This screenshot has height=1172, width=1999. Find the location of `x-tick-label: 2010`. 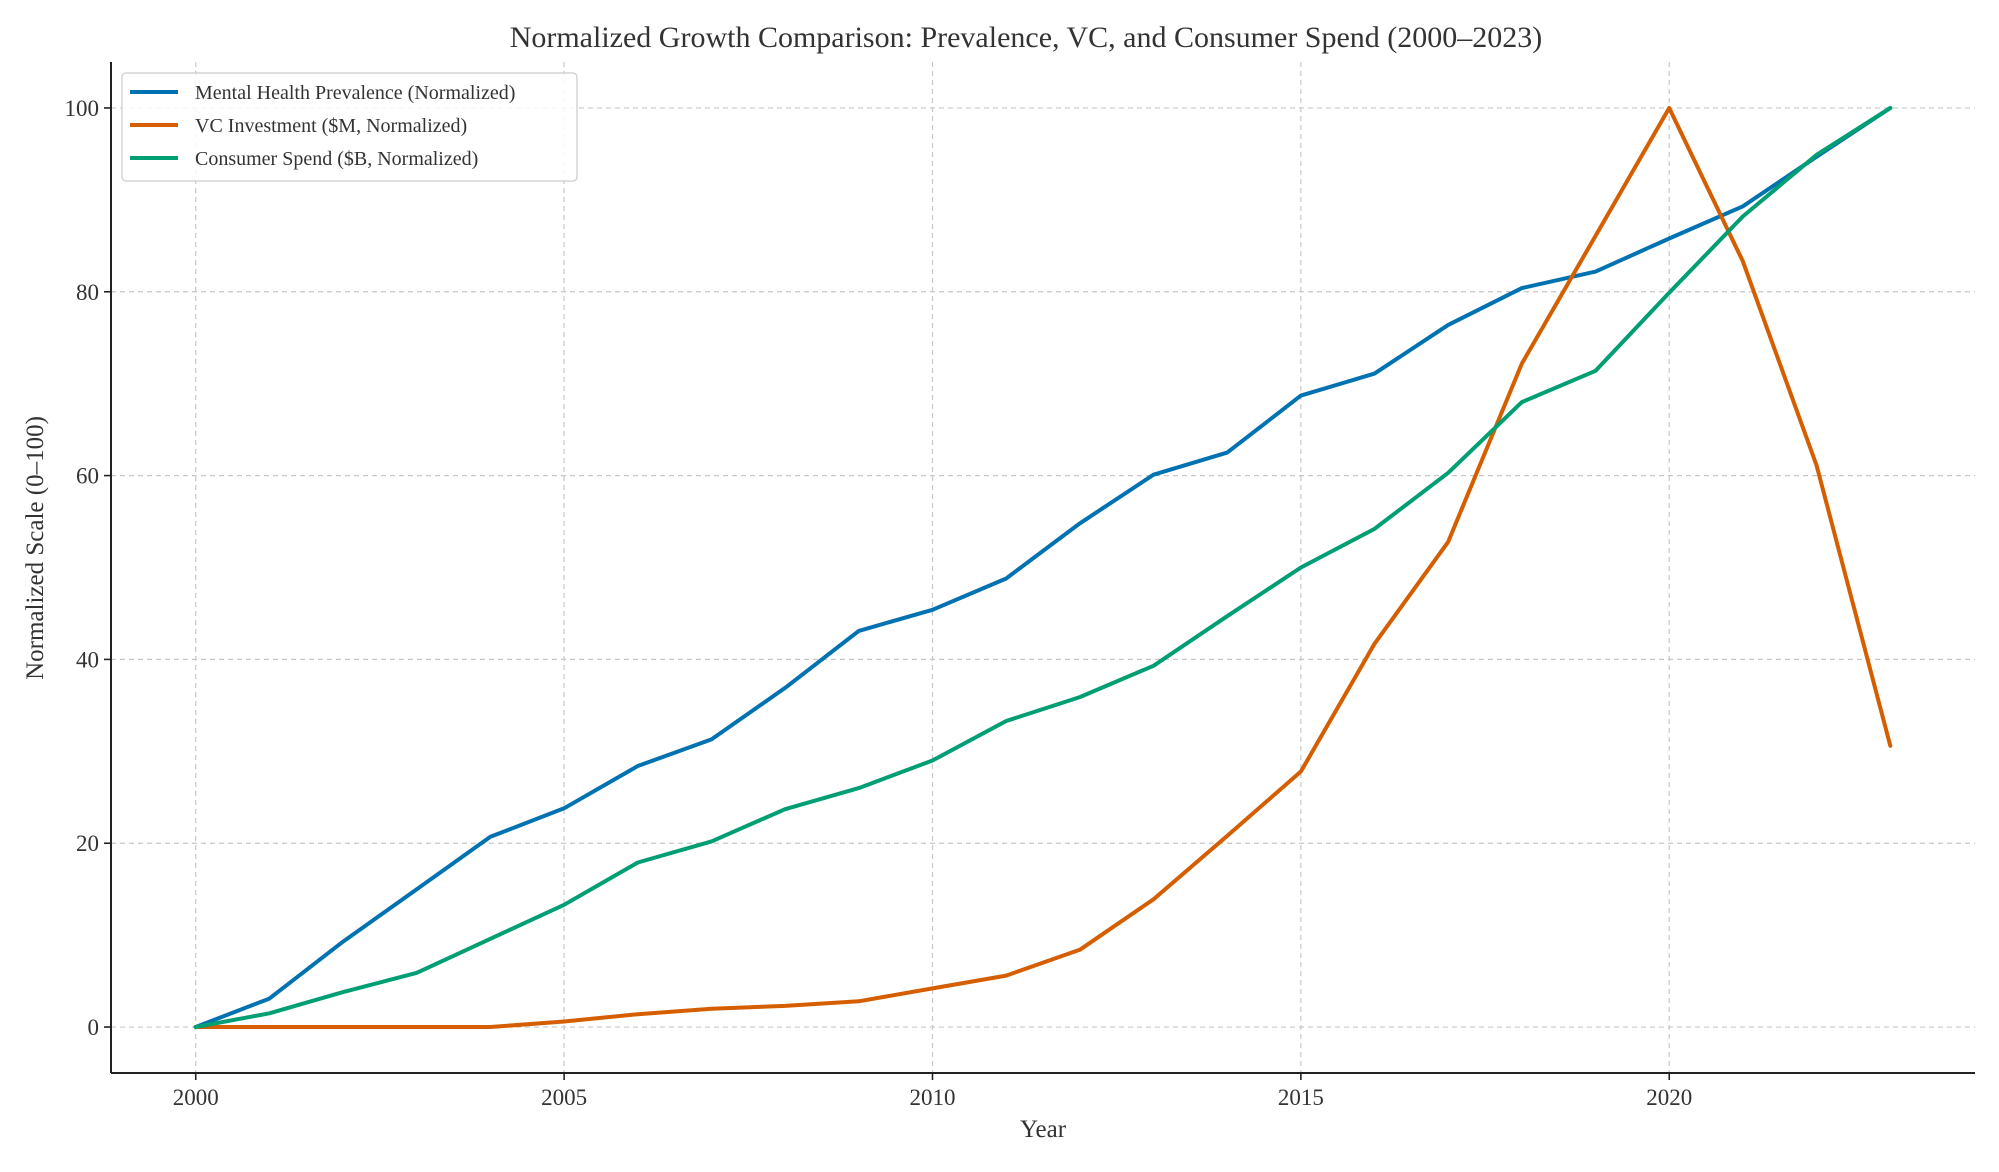

x-tick-label: 2010 is located at coordinates (932, 1097).